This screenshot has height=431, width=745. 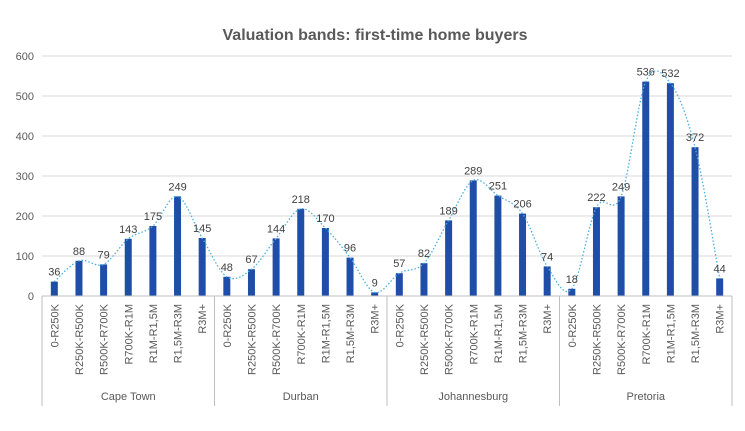 What do you see at coordinates (54, 273) in the screenshot?
I see `data-label: 36` at bounding box center [54, 273].